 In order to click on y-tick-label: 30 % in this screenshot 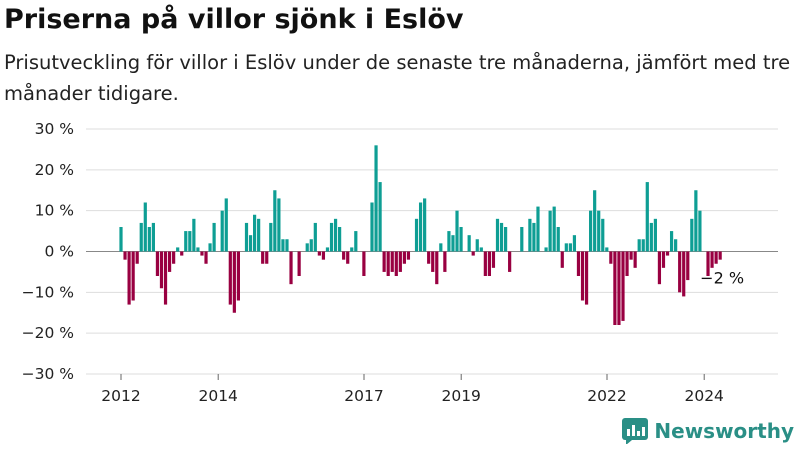, I will do `click(54, 129)`.